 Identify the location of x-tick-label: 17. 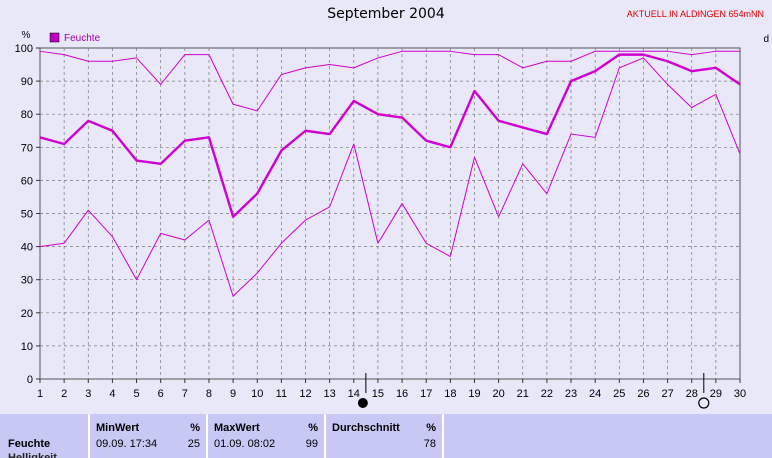
(426, 394).